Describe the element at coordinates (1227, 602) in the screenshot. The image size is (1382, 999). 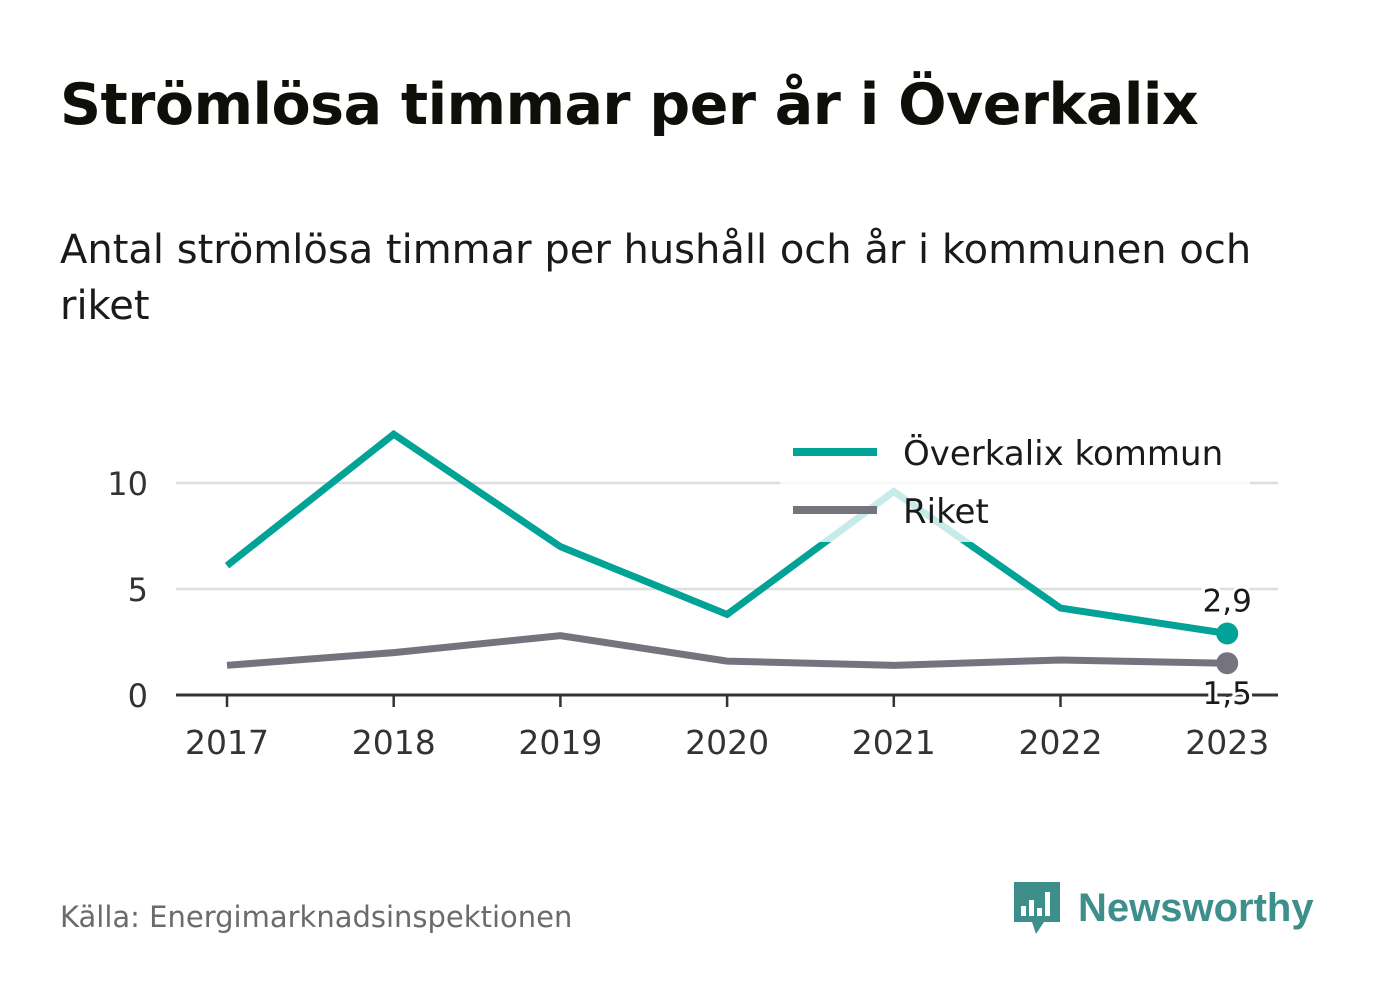
I see `end-label: 2,9` at that location.